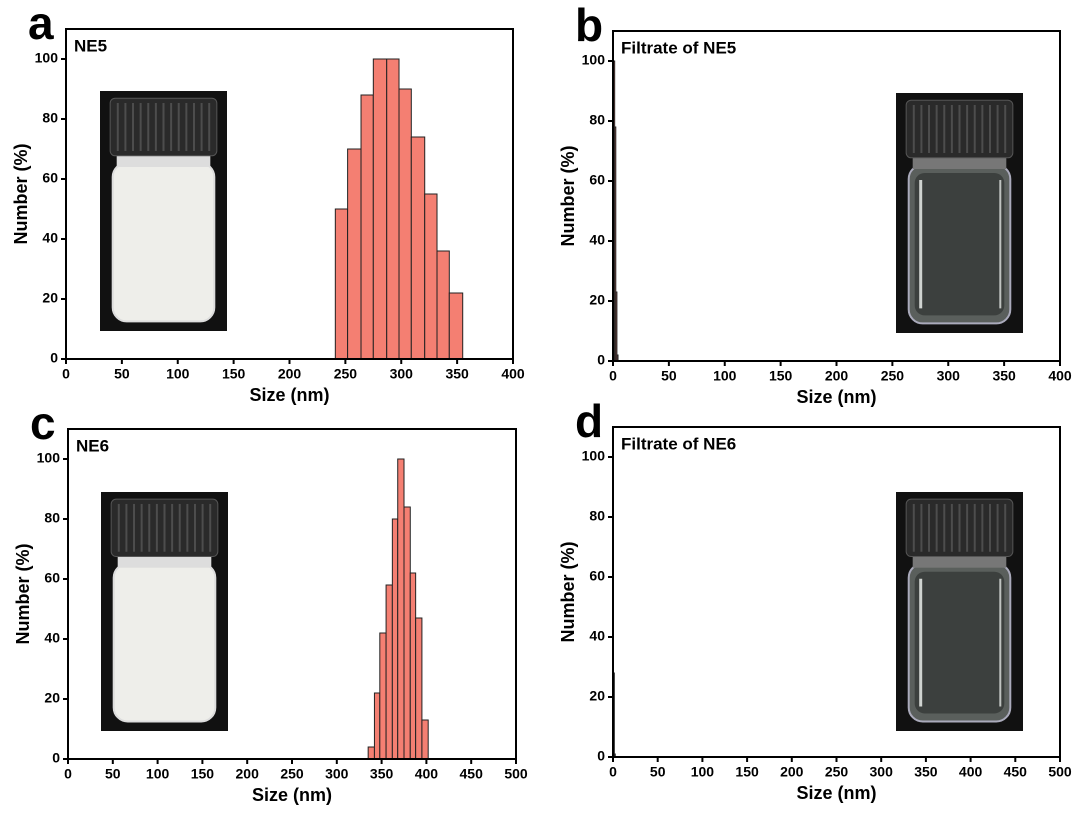  What do you see at coordinates (678, 443) in the screenshot?
I see `panel-annotation: Filtrate of NE6` at bounding box center [678, 443].